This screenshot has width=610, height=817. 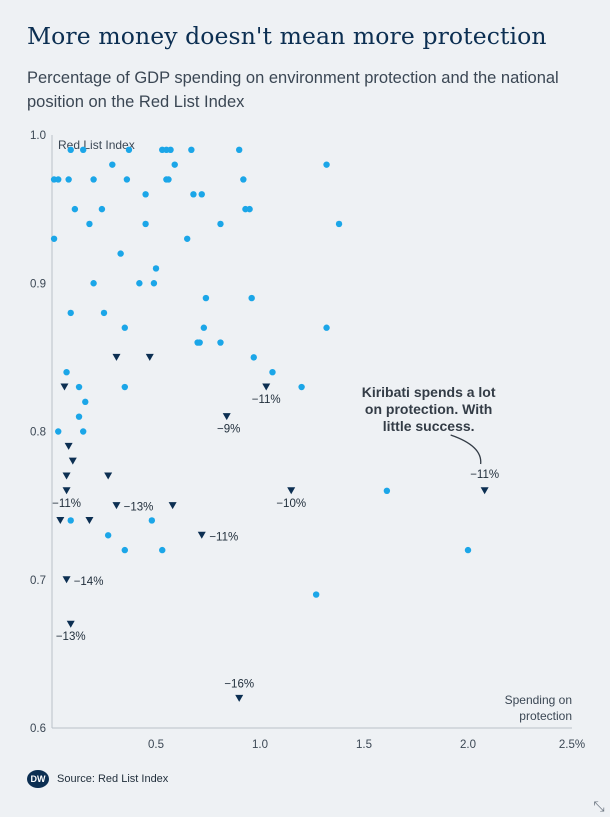 What do you see at coordinates (364, 745) in the screenshot?
I see `x-tick-label: 1.5` at bounding box center [364, 745].